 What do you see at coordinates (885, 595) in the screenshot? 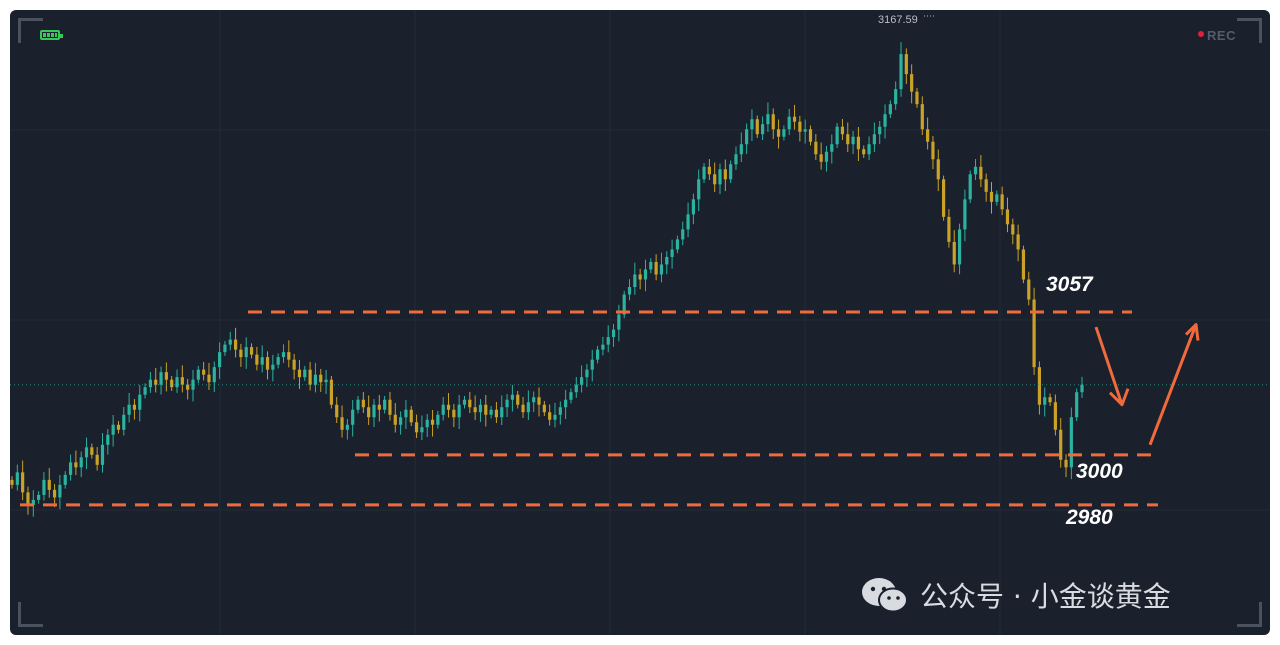
I see `wechat-icon` at bounding box center [885, 595].